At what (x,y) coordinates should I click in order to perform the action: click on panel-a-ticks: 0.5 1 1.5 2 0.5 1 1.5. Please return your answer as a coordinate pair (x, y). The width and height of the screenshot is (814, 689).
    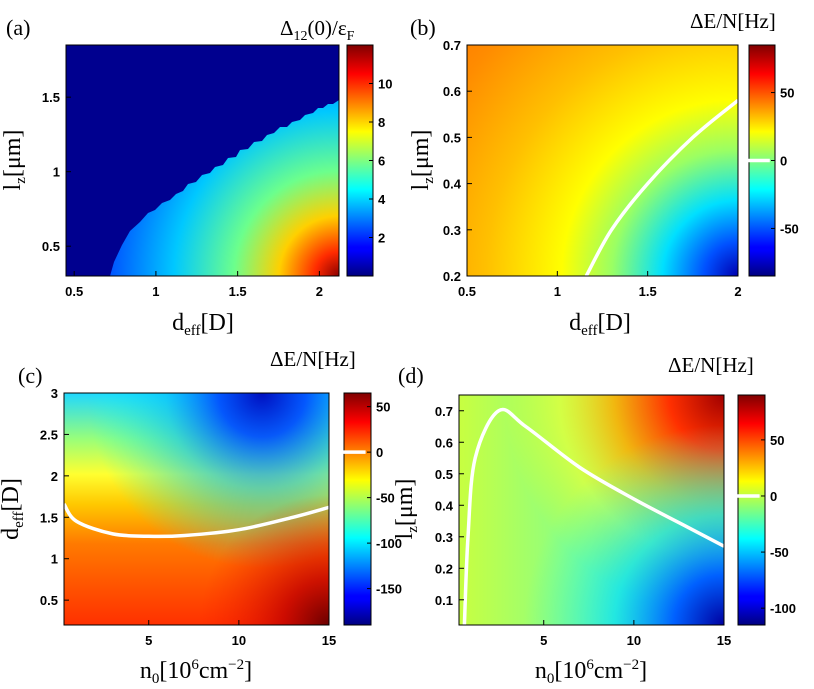
    Looking at the image, I should click on (182, 194).